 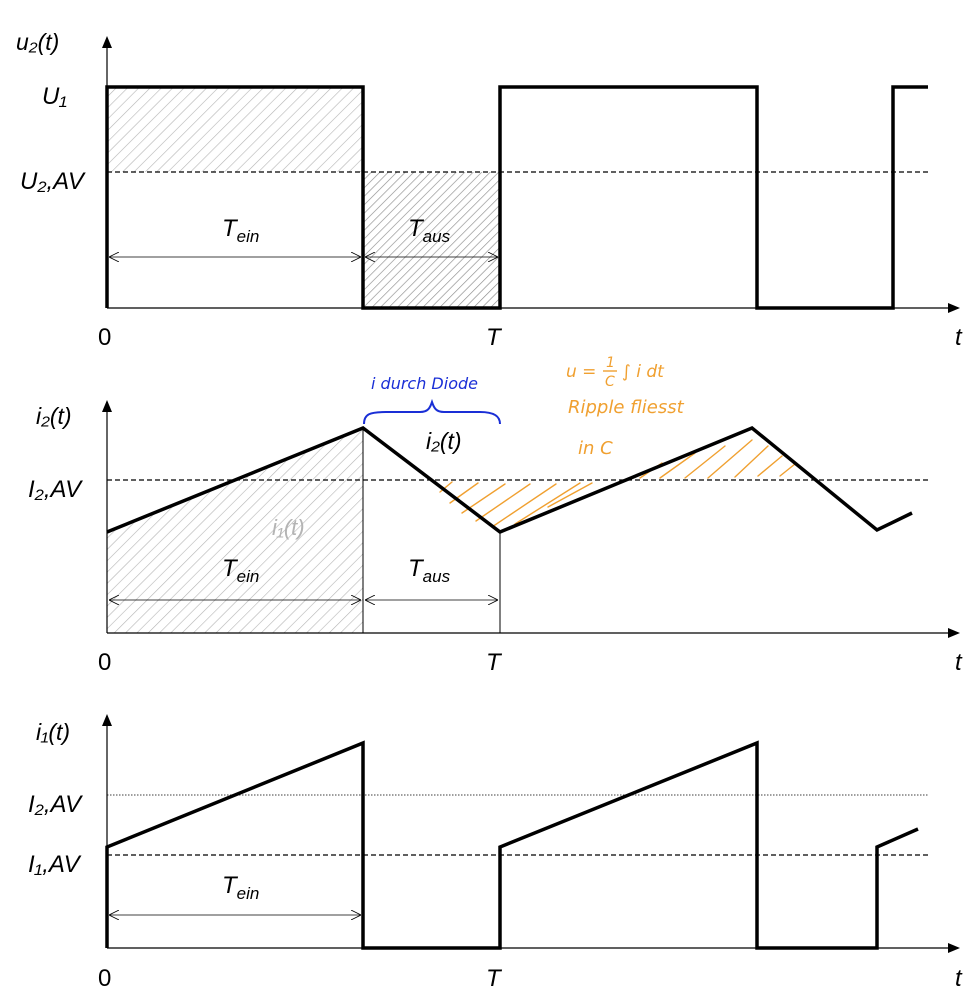 What do you see at coordinates (288, 527) in the screenshot?
I see `area-label-i1: i₁(t)` at bounding box center [288, 527].